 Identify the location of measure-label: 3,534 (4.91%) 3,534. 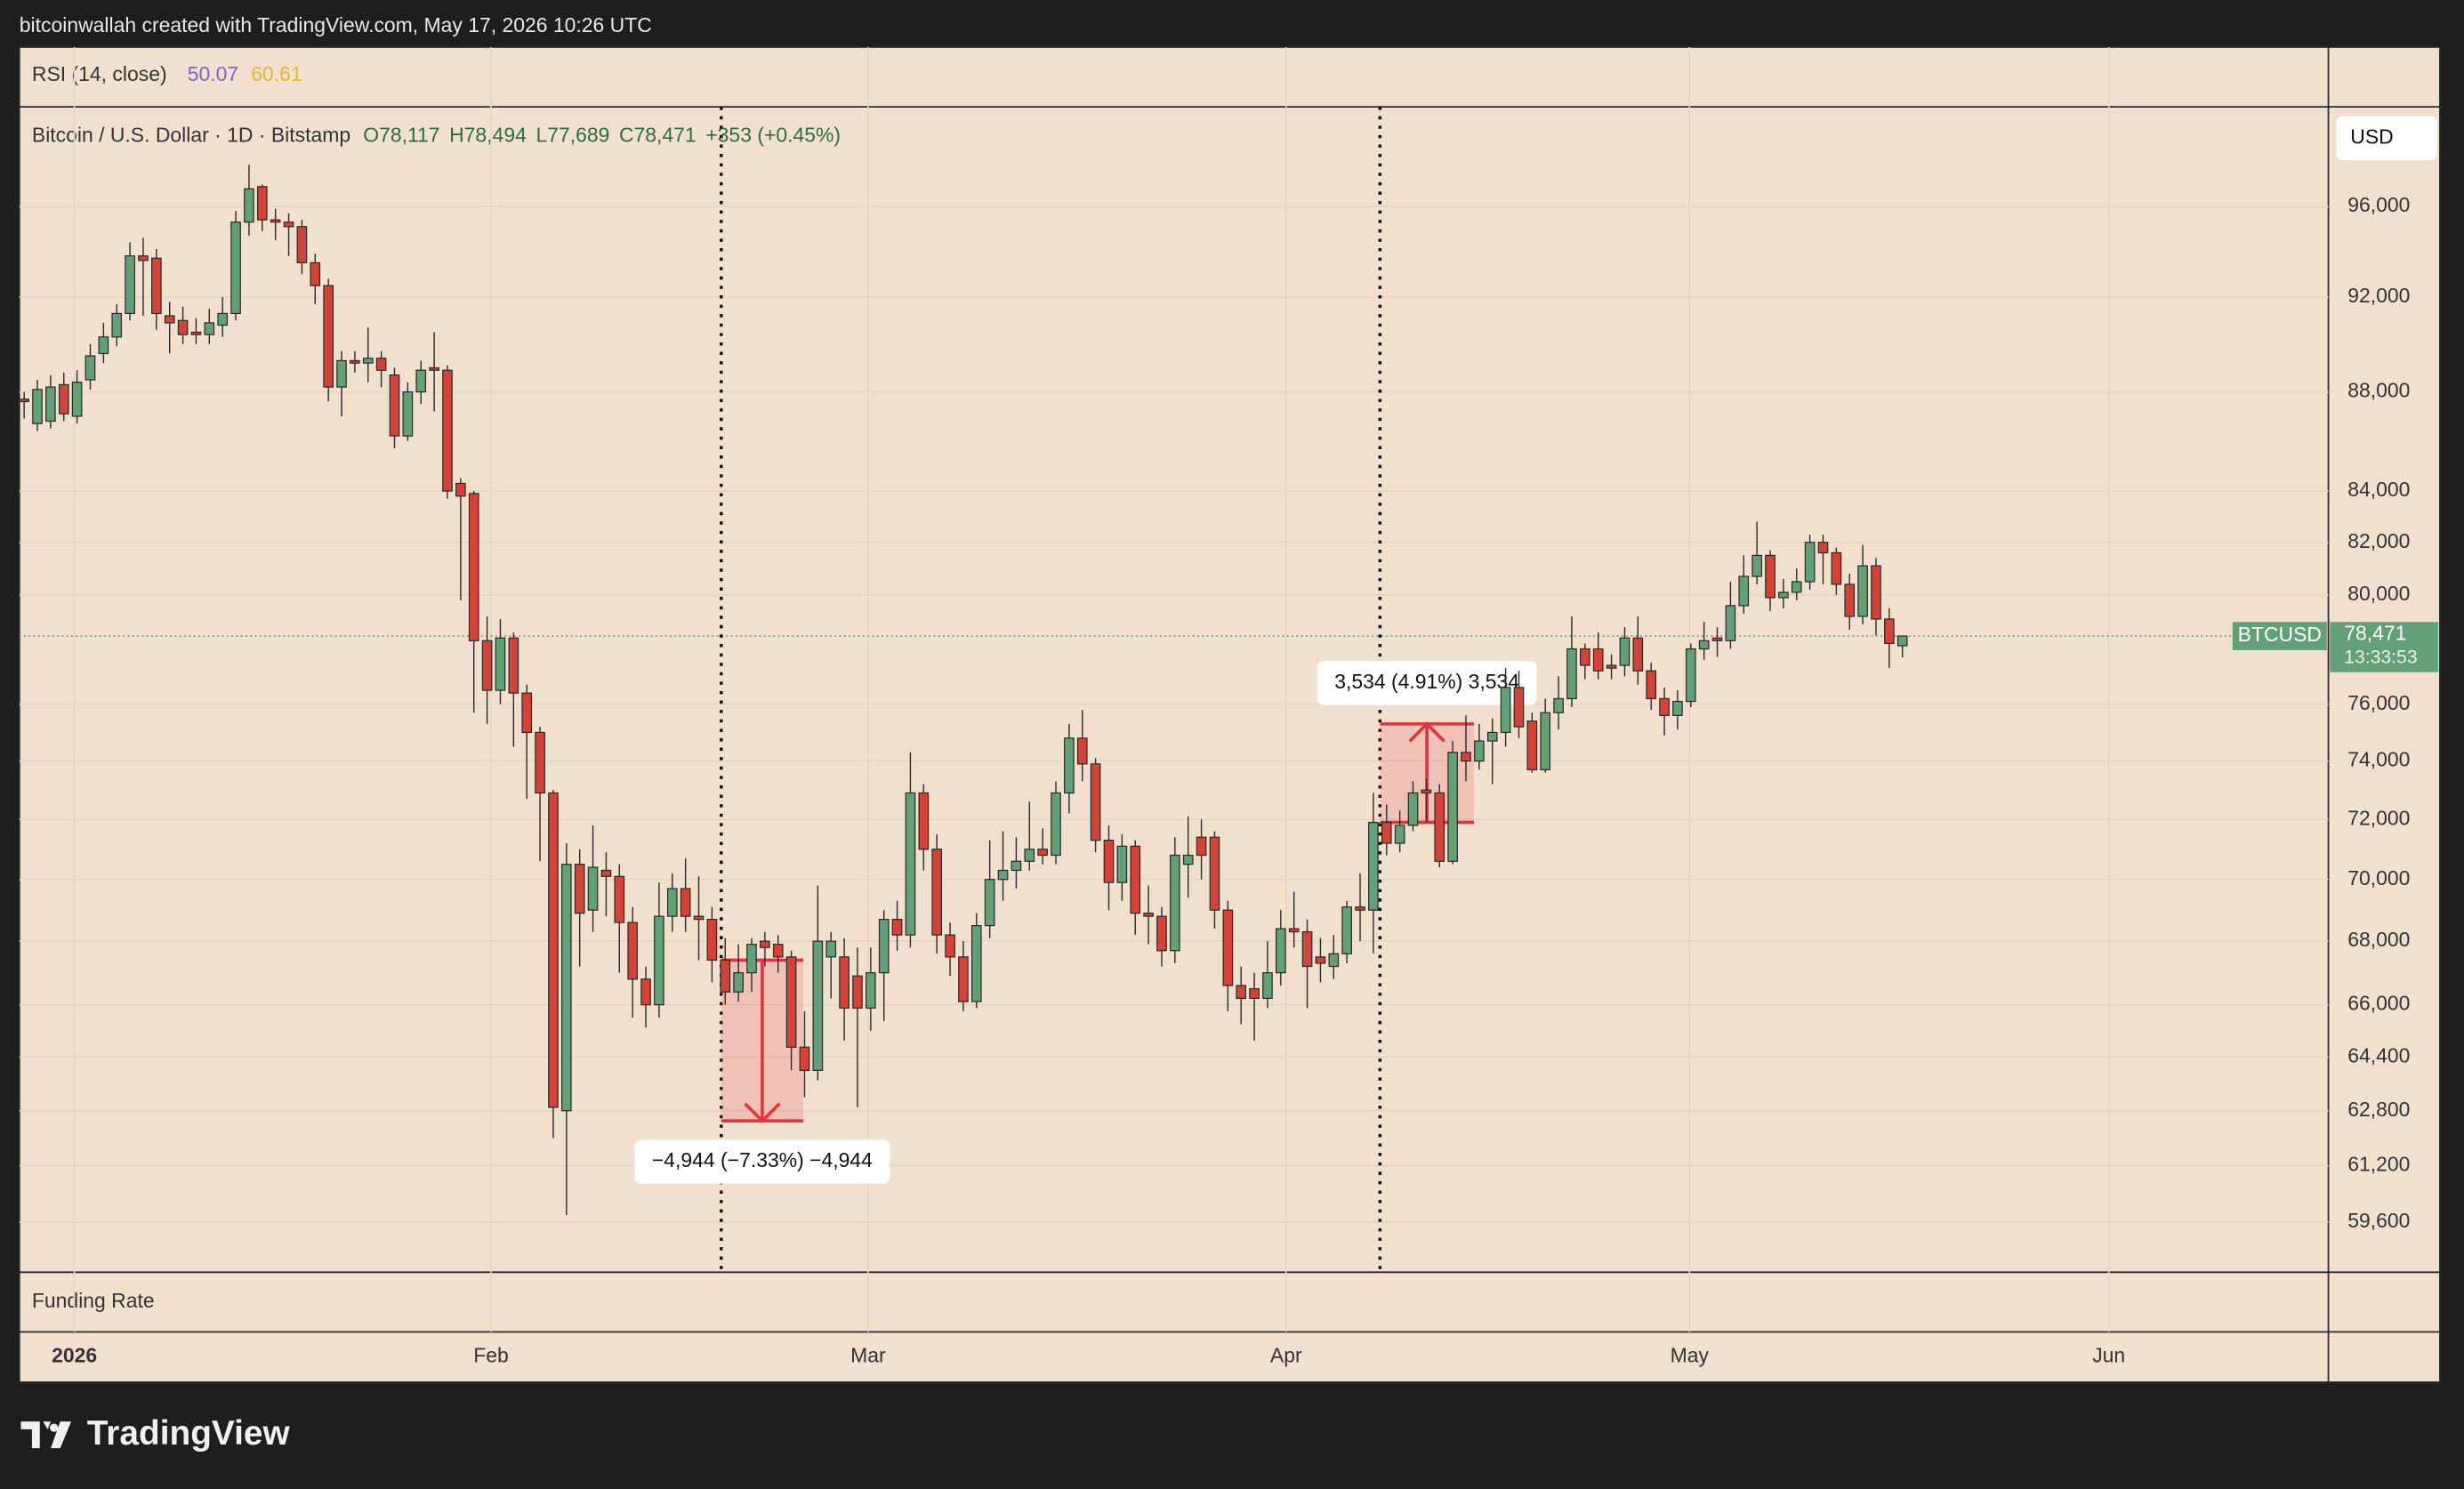
(1427, 683).